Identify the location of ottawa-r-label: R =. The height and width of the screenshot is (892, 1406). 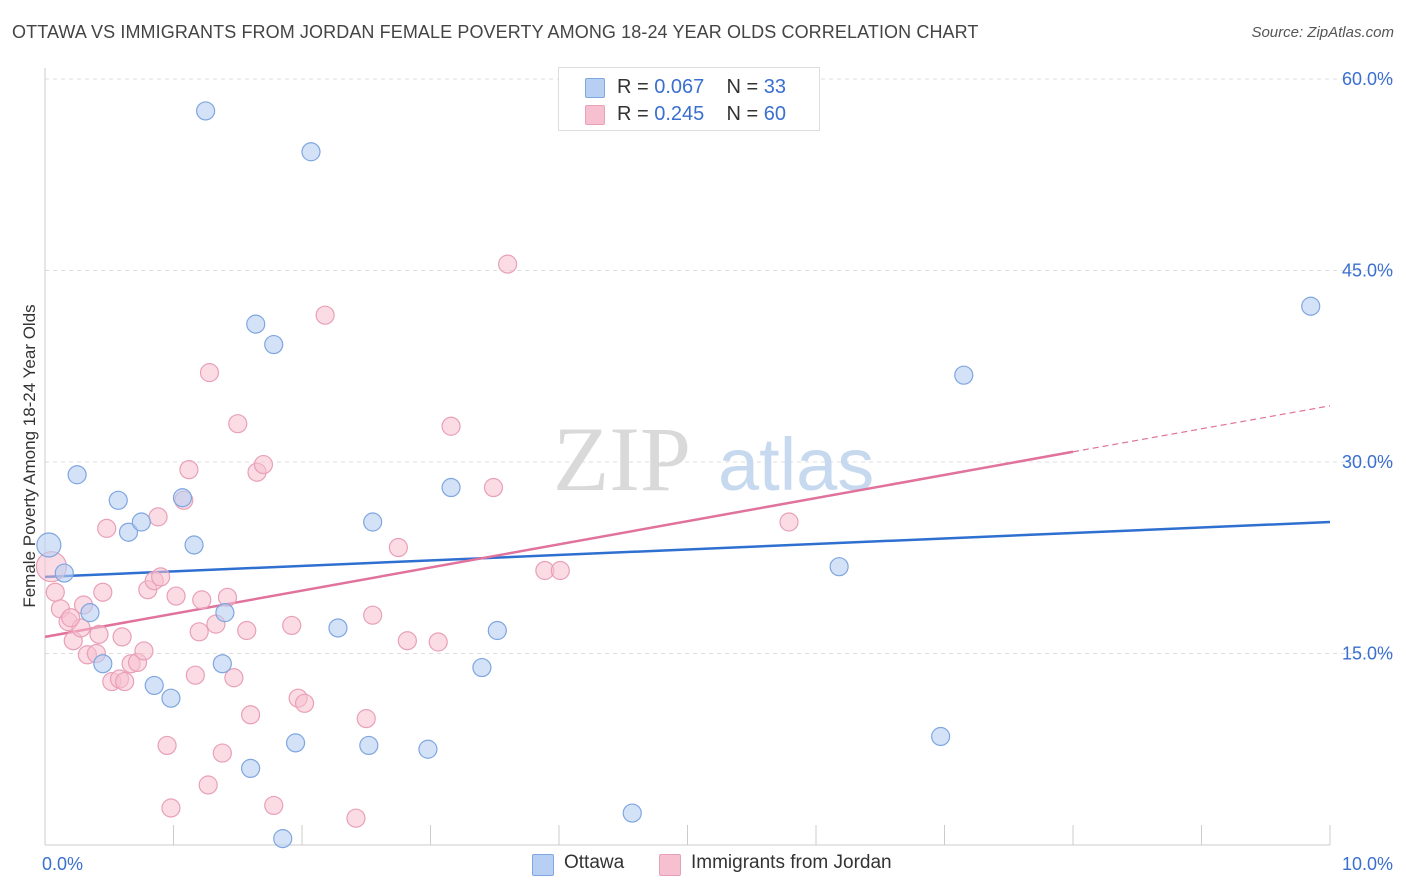
(636, 87).